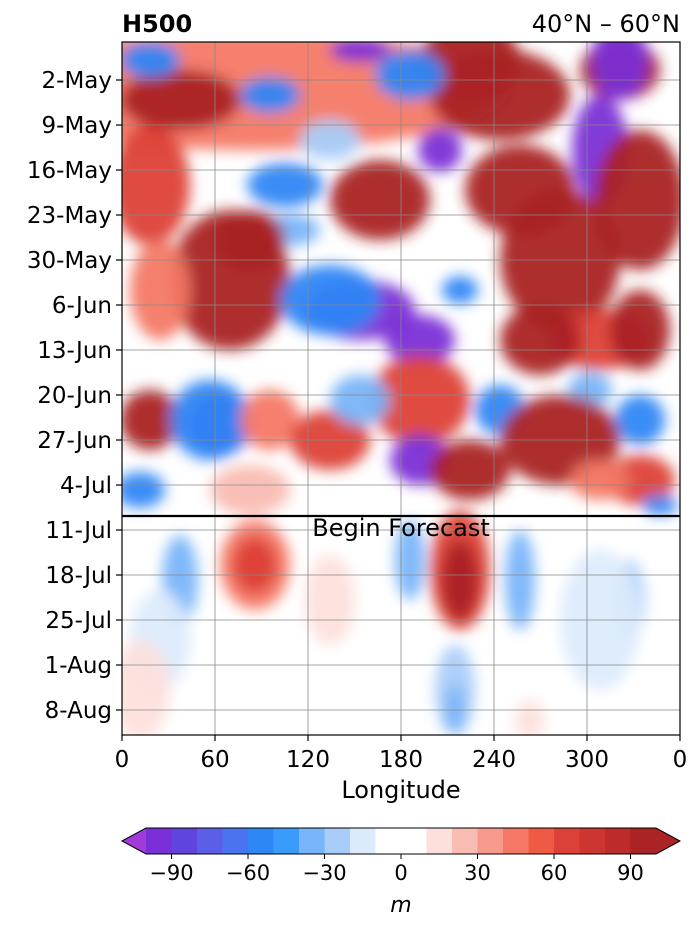 This screenshot has height=929, width=700. What do you see at coordinates (78, 666) in the screenshot?
I see `y-tick-label: 1-Aug` at bounding box center [78, 666].